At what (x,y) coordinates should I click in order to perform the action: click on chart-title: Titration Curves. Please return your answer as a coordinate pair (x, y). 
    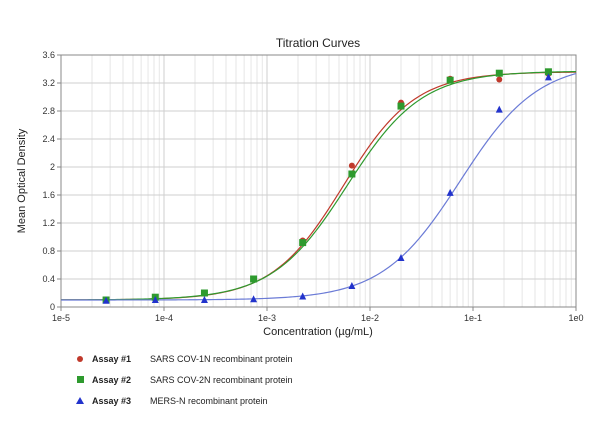
    Looking at the image, I should click on (318, 43).